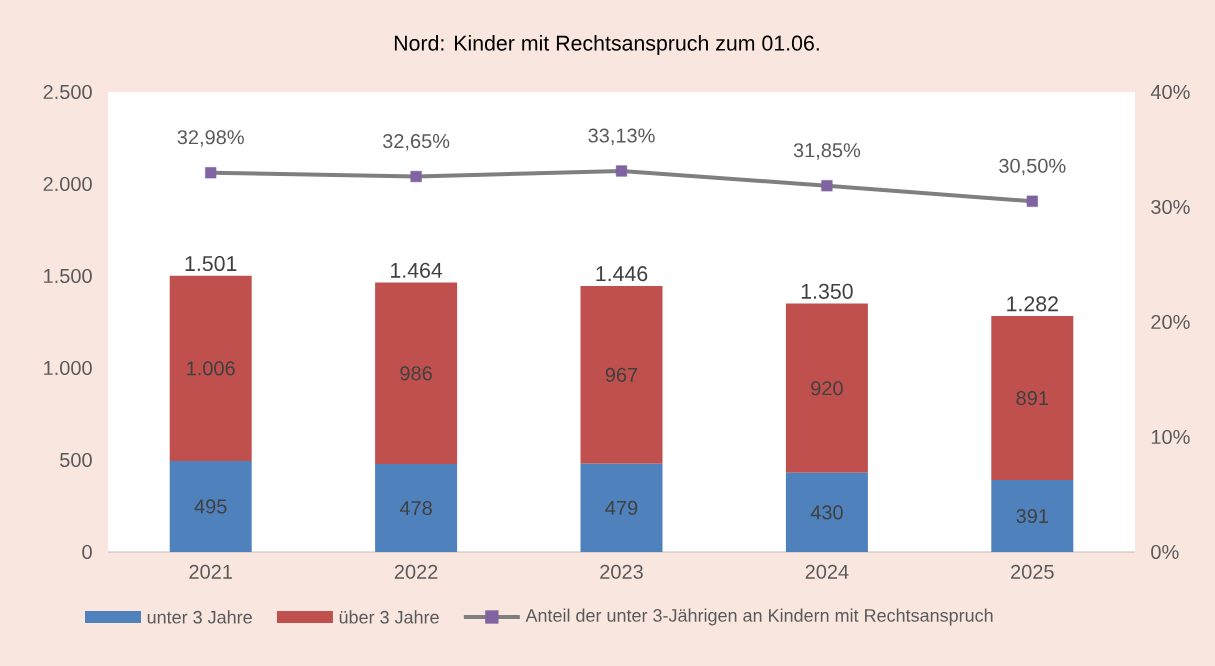  I want to click on total-label: 1.446, so click(622, 274).